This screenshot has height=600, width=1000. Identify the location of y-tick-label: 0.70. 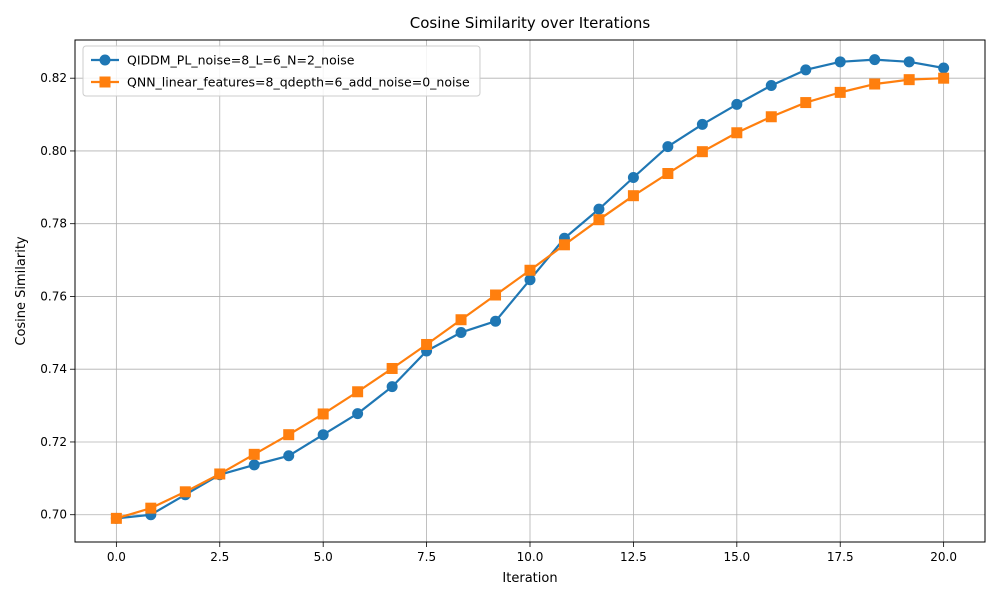
(53, 515).